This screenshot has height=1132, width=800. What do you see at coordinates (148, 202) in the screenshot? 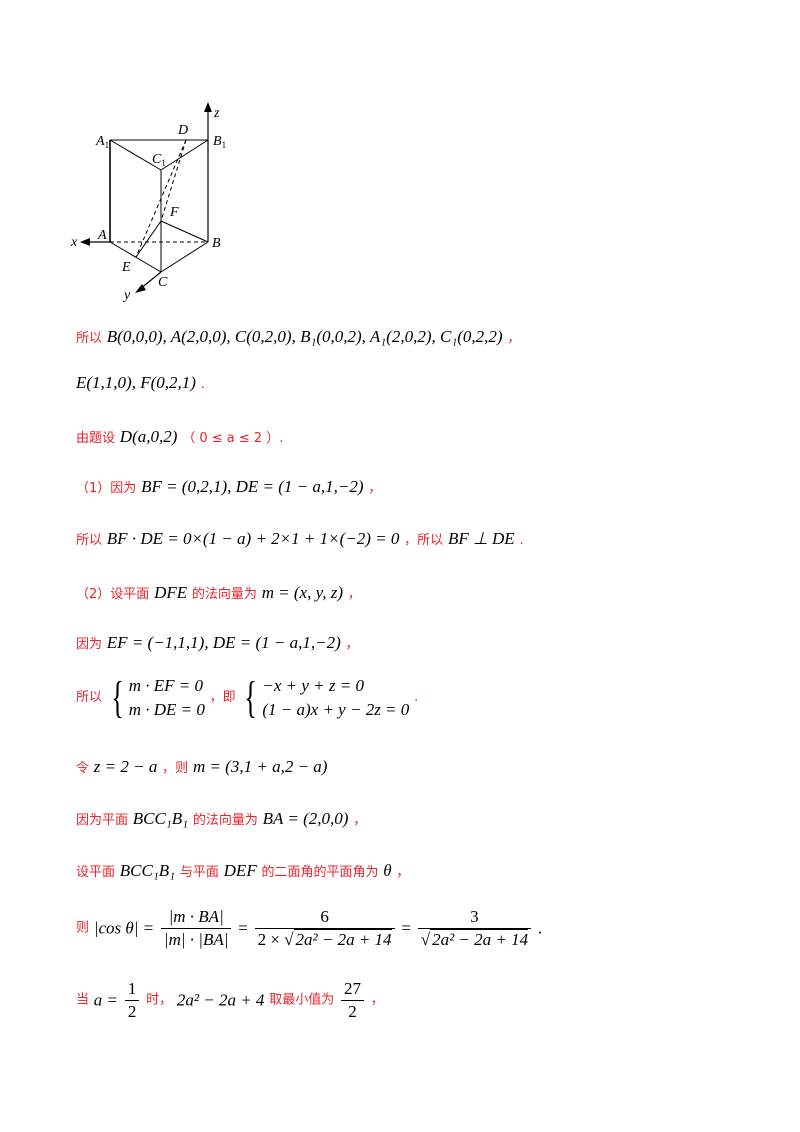
I see `prism-figure: A1 D B1 C1 F x A B E C y z` at bounding box center [148, 202].